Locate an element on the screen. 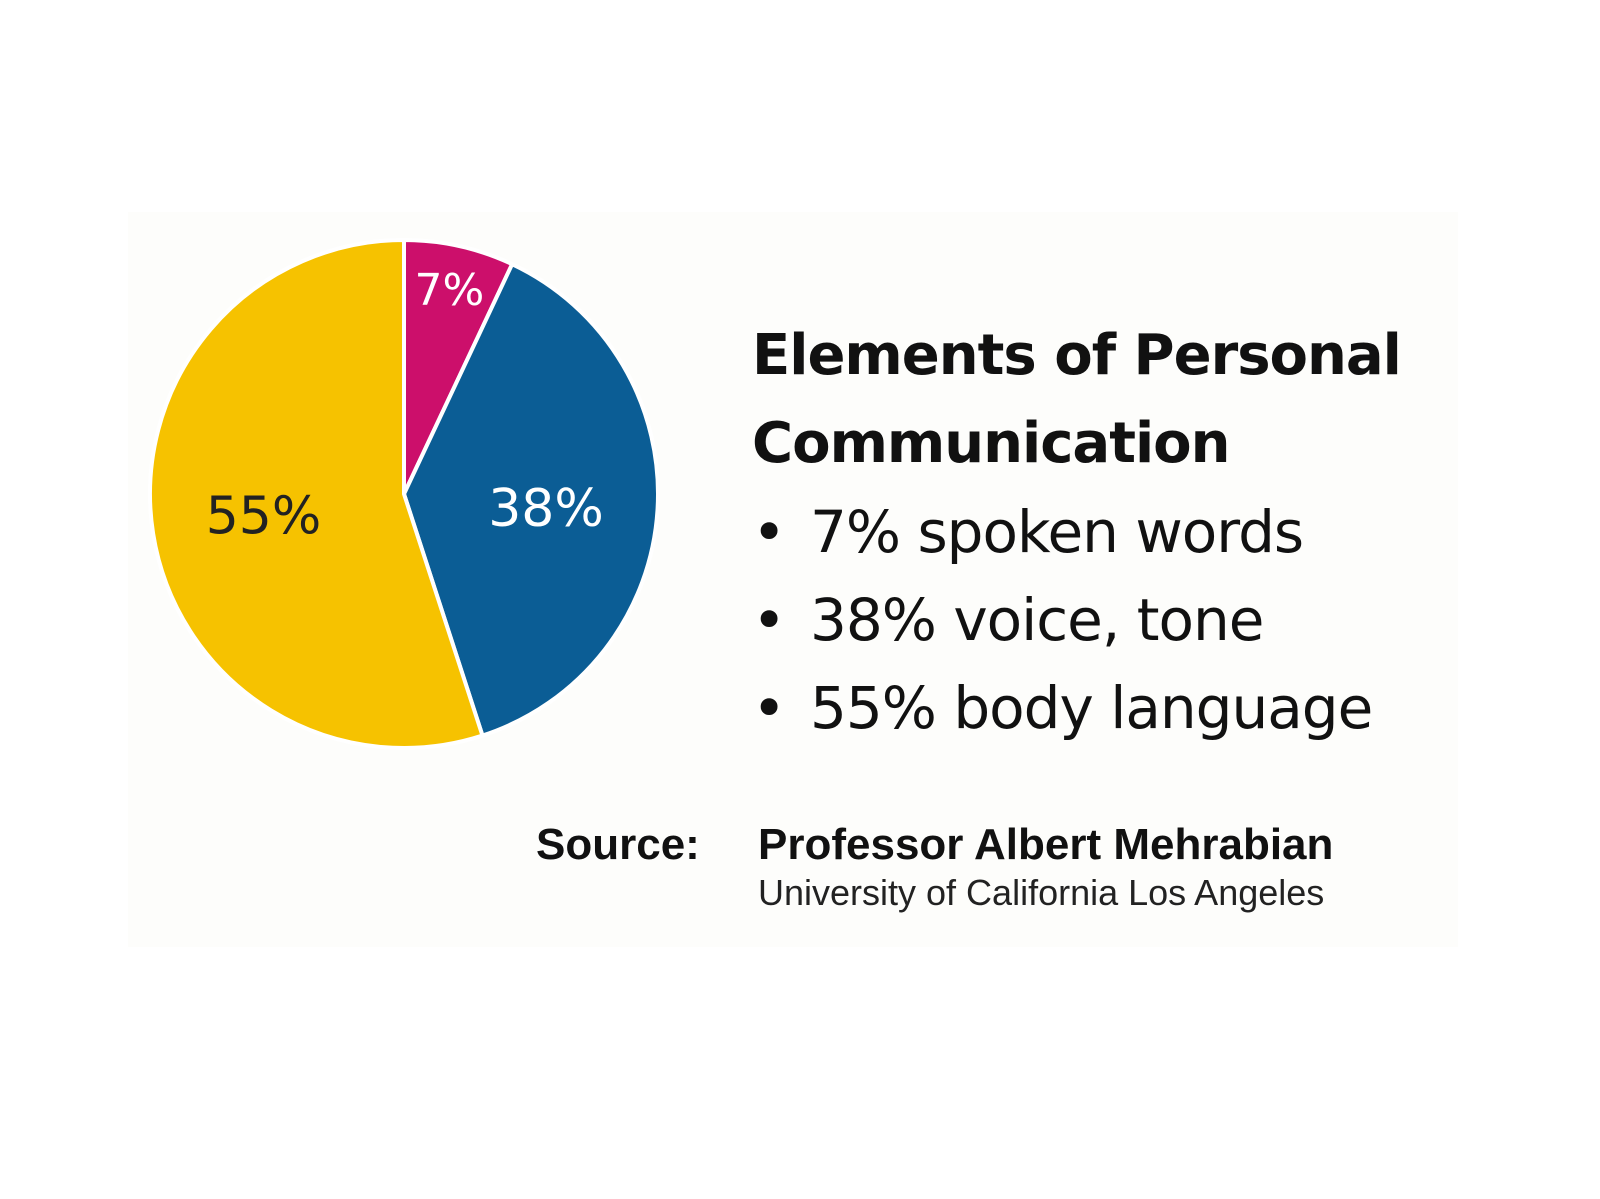 The height and width of the screenshot is (1199, 1600). source-line: Source: Professor Albert Mehrabian is located at coordinates (996, 850).